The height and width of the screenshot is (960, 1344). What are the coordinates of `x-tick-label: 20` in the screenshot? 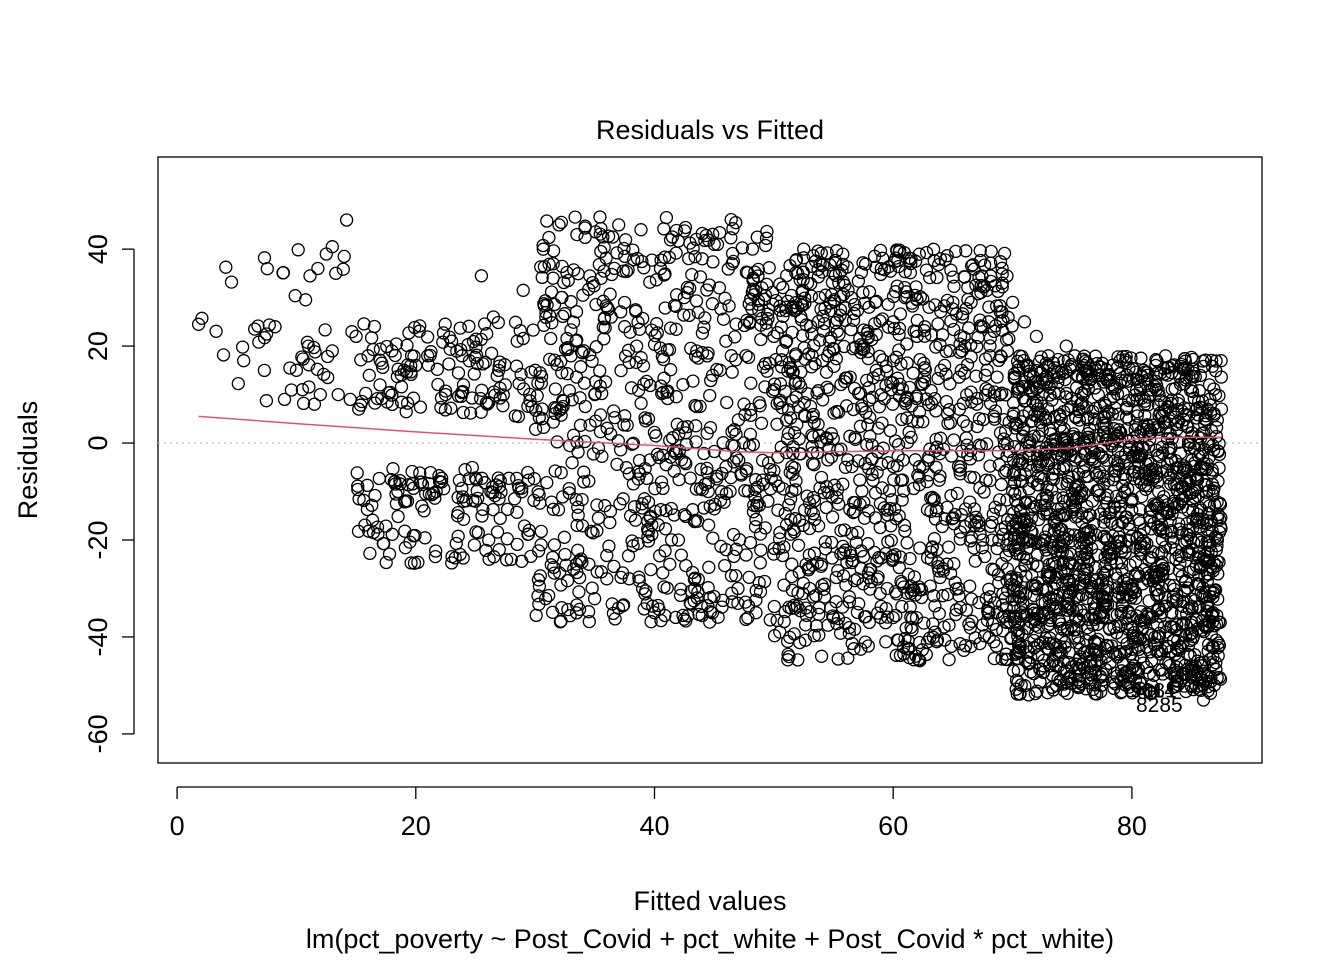 It's located at (416, 826).